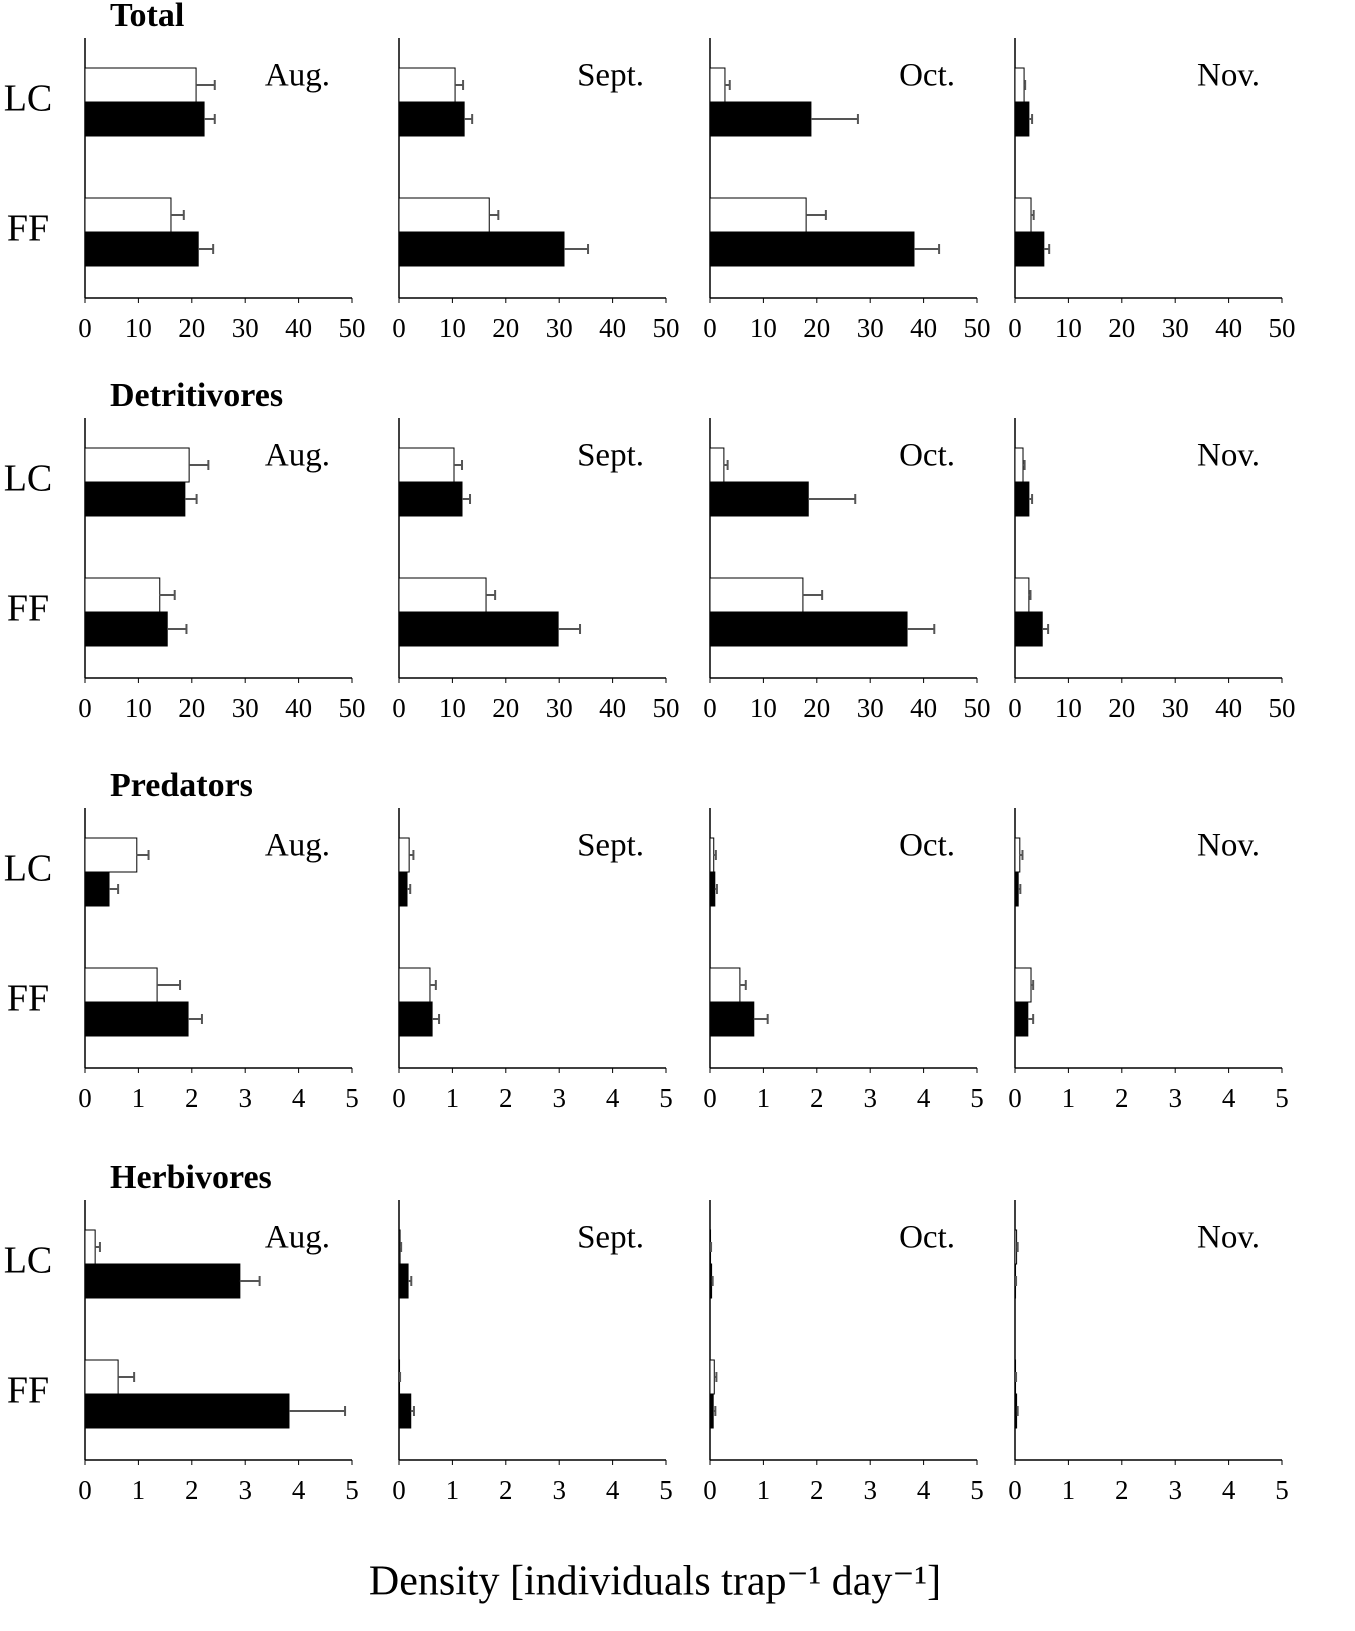 This screenshot has width=1355, height=1631. I want to click on x-tick-label: 50, so click(977, 708).